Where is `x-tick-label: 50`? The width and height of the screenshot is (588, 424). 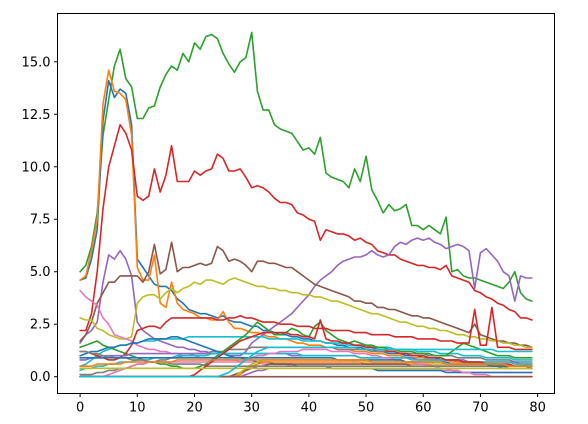
x-tick-label: 50 is located at coordinates (366, 408).